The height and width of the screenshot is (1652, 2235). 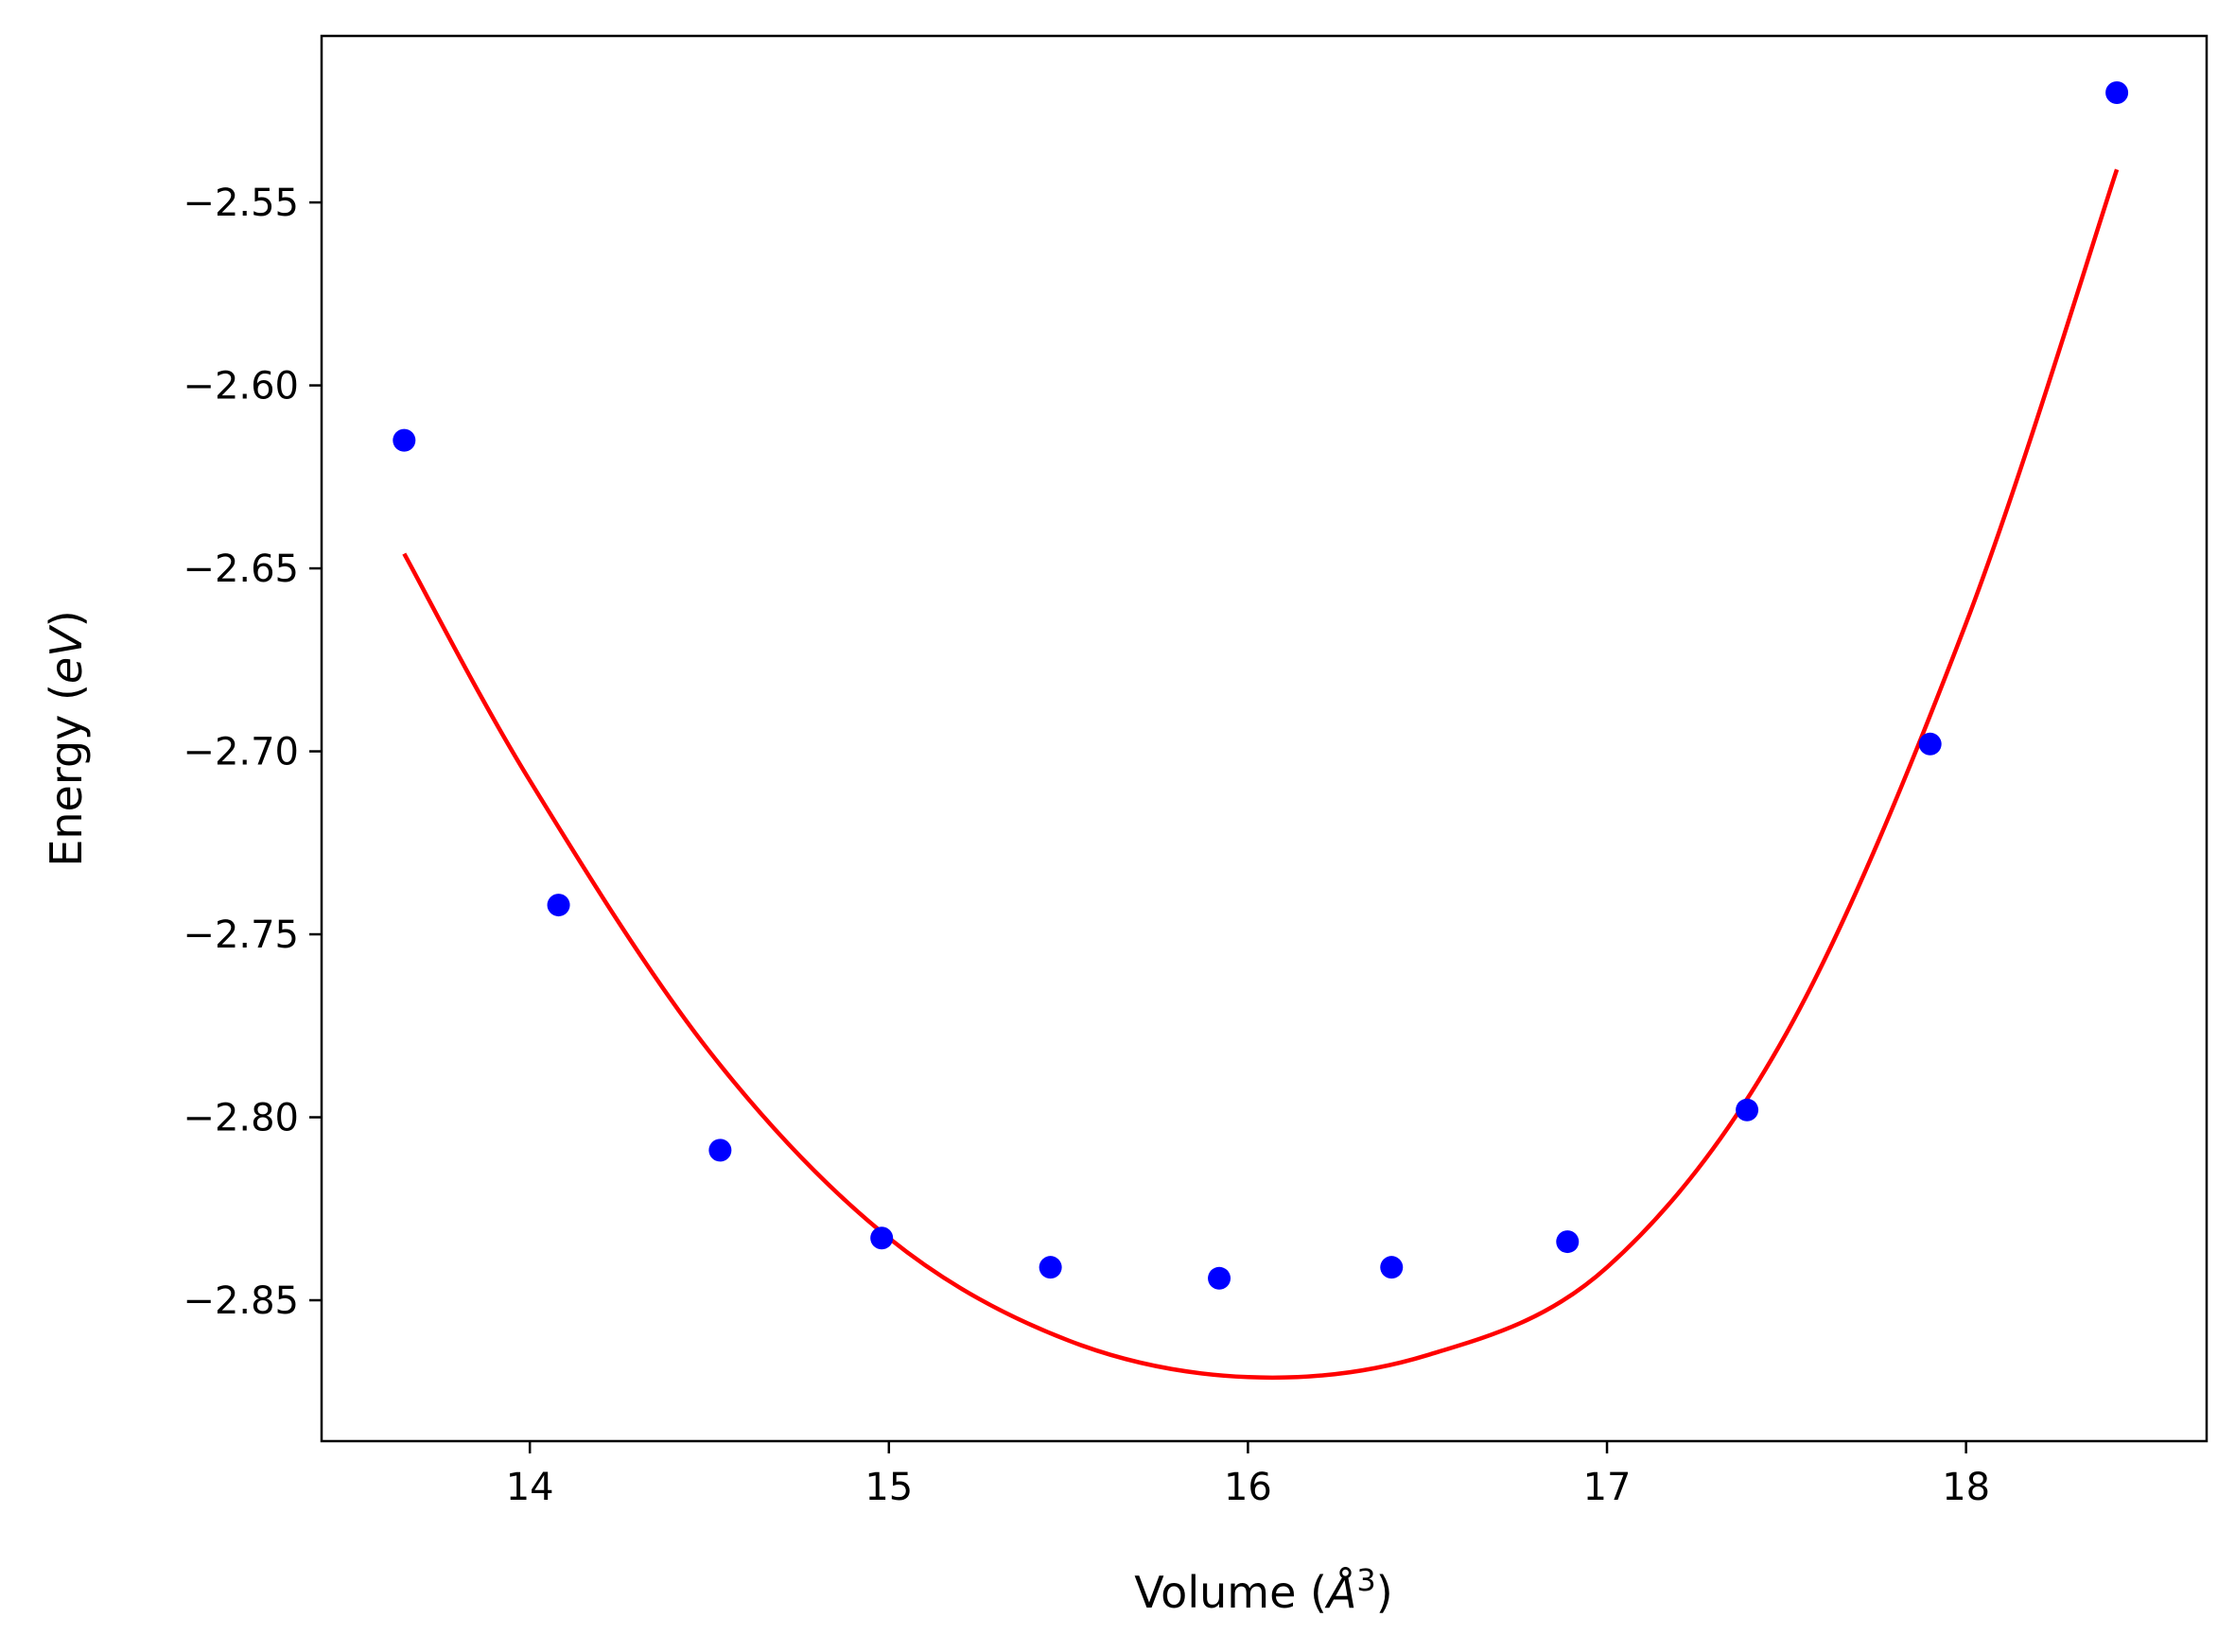 What do you see at coordinates (1966, 1488) in the screenshot?
I see `x-tick-label: 18` at bounding box center [1966, 1488].